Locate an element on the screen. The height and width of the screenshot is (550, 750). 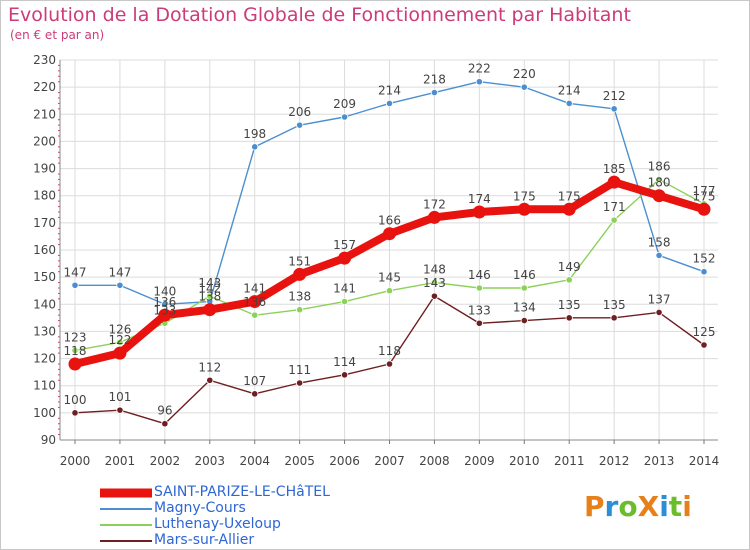
data-label-saint-parize: 118 is located at coordinates (75, 351).